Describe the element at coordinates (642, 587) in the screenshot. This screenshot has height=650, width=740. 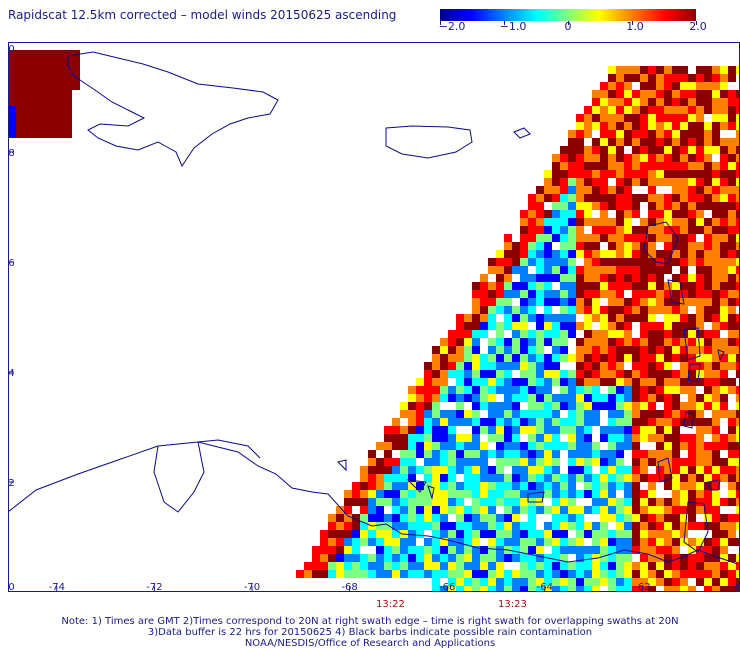
I see `lon-tick-label: -62` at that location.